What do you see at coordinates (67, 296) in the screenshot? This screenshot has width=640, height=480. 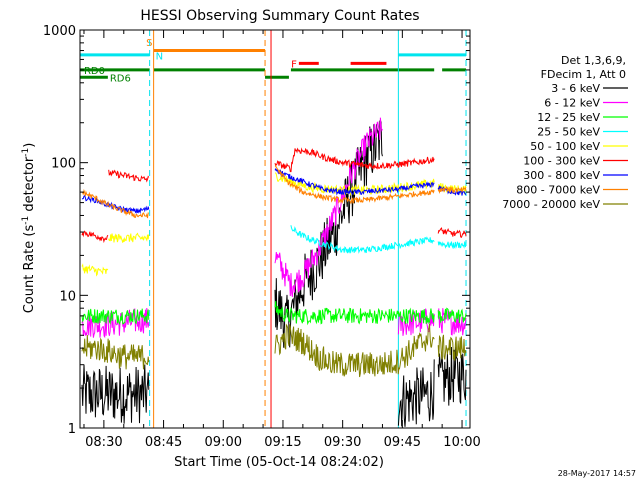 I see `y-tick-label: 10` at bounding box center [67, 296].